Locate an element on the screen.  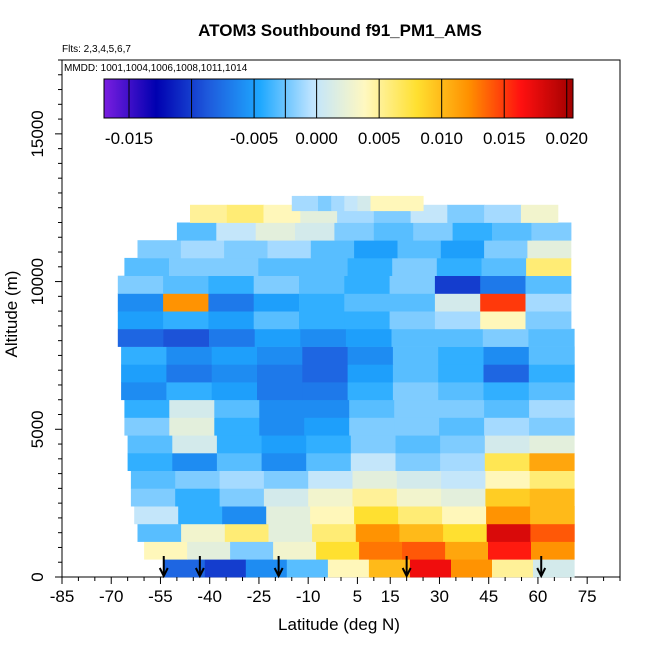
colorbar-tick-label: 0.020 is located at coordinates (566, 138).